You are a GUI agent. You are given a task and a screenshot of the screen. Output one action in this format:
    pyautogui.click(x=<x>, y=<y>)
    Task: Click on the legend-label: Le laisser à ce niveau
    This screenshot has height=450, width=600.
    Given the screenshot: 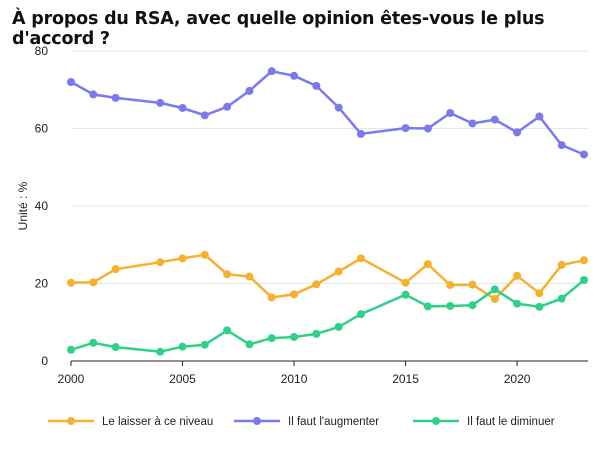 What is the action you would take?
    pyautogui.click(x=157, y=422)
    